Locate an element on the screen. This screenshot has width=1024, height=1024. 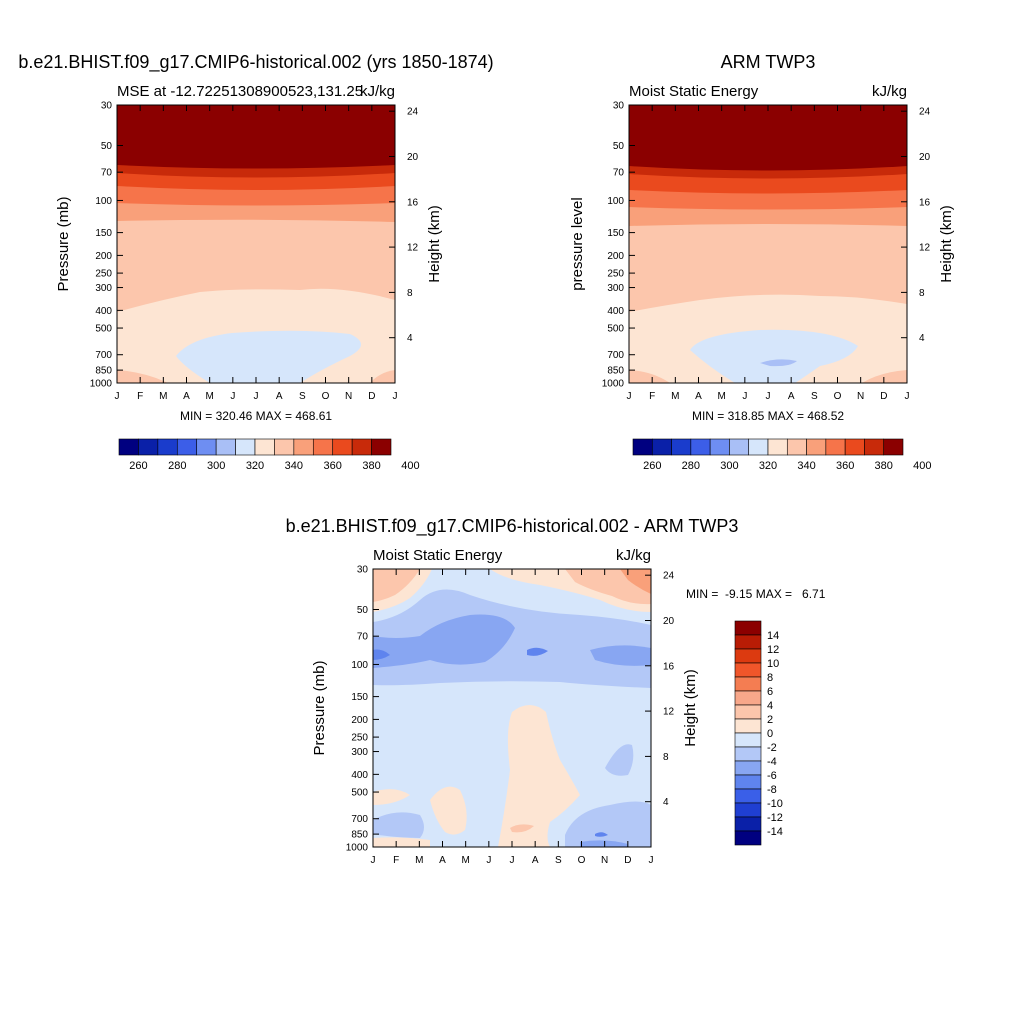
height-tick-label: 24 is located at coordinates (669, 576).